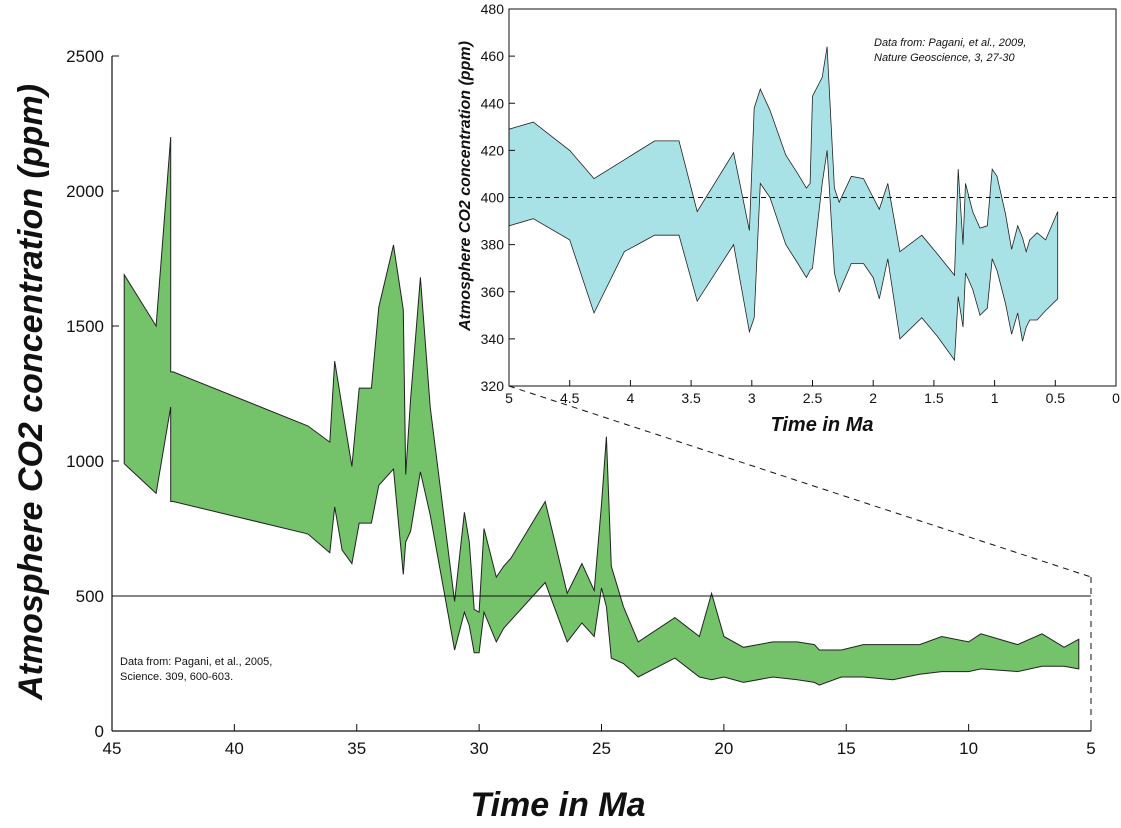 The width and height of the screenshot is (1121, 828). I want to click on inset-x-tick-label: 0.5, so click(1056, 398).